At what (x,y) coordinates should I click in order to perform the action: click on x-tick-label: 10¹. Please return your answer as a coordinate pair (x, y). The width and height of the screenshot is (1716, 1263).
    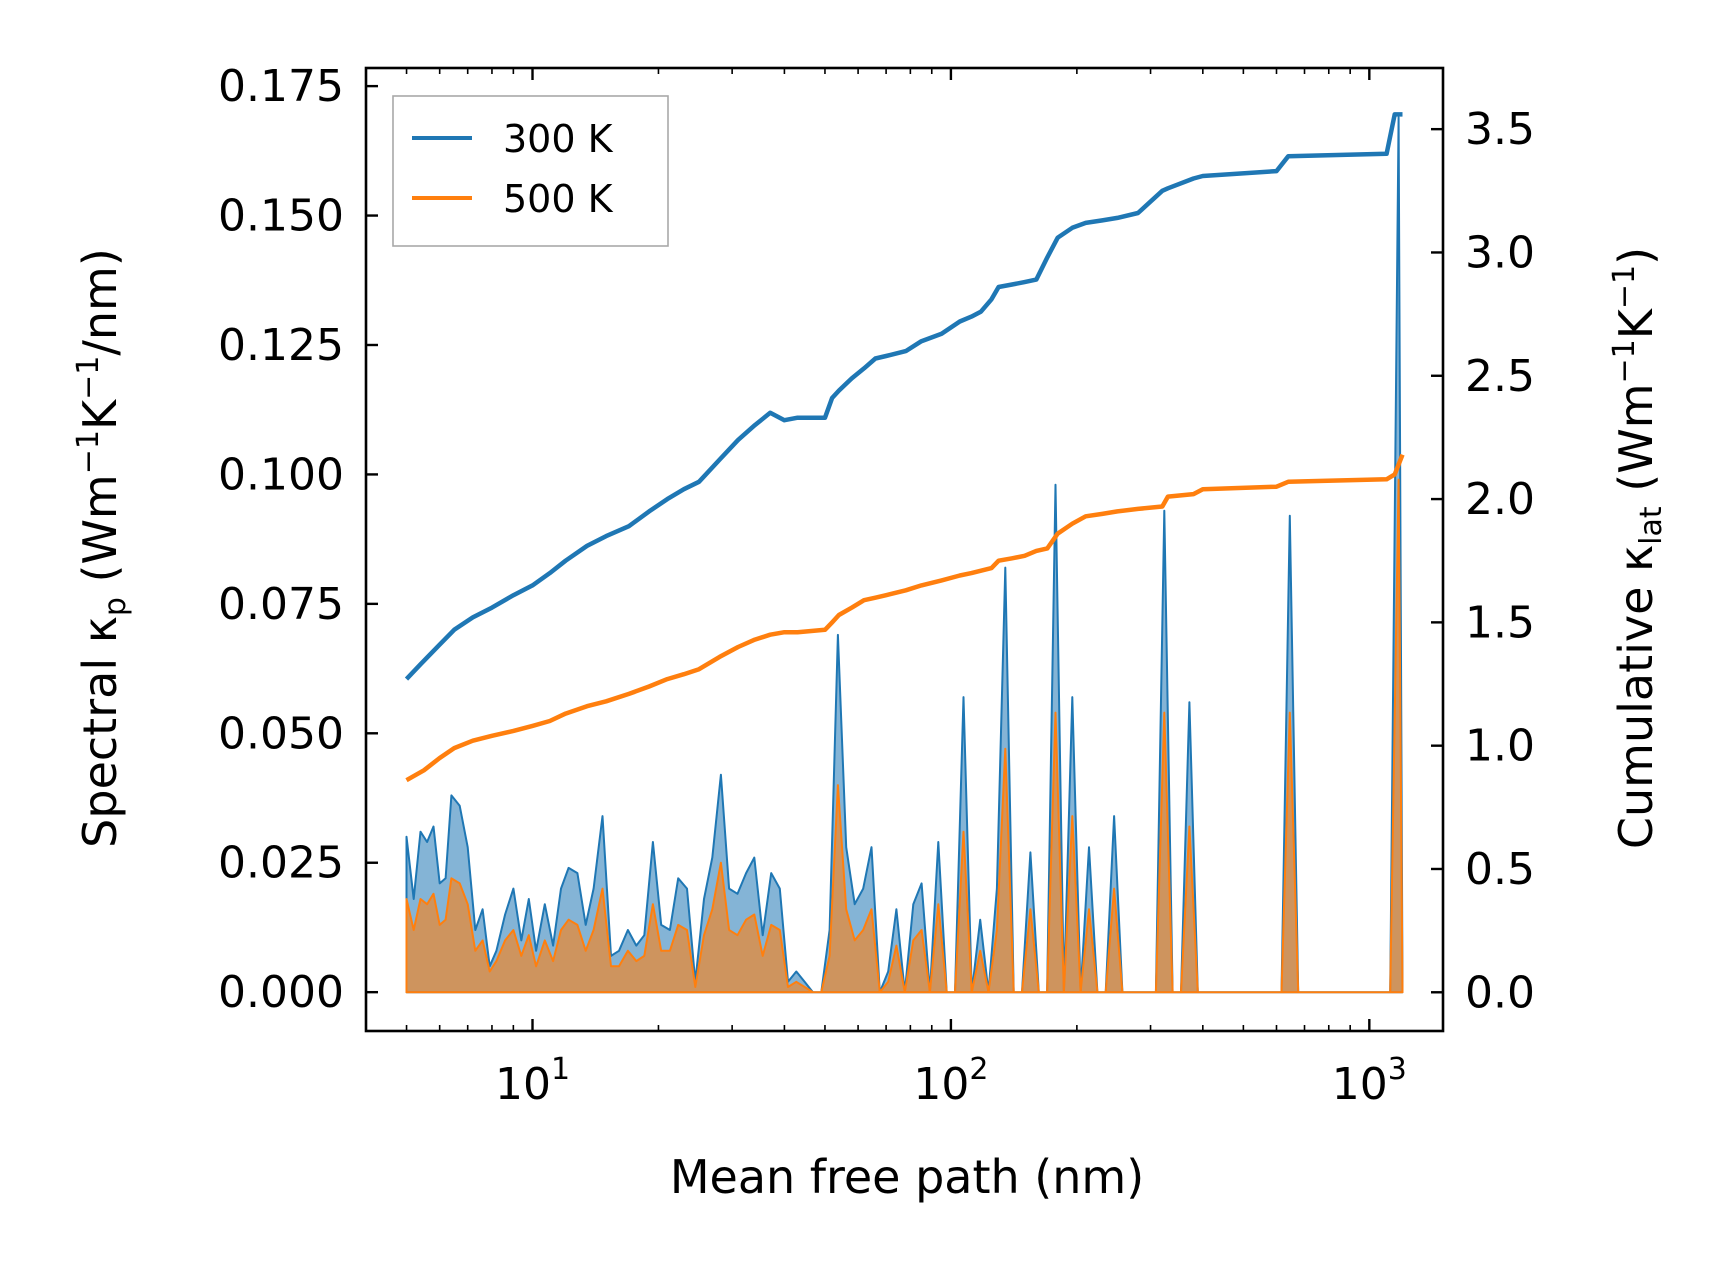
    Looking at the image, I should click on (532, 1081).